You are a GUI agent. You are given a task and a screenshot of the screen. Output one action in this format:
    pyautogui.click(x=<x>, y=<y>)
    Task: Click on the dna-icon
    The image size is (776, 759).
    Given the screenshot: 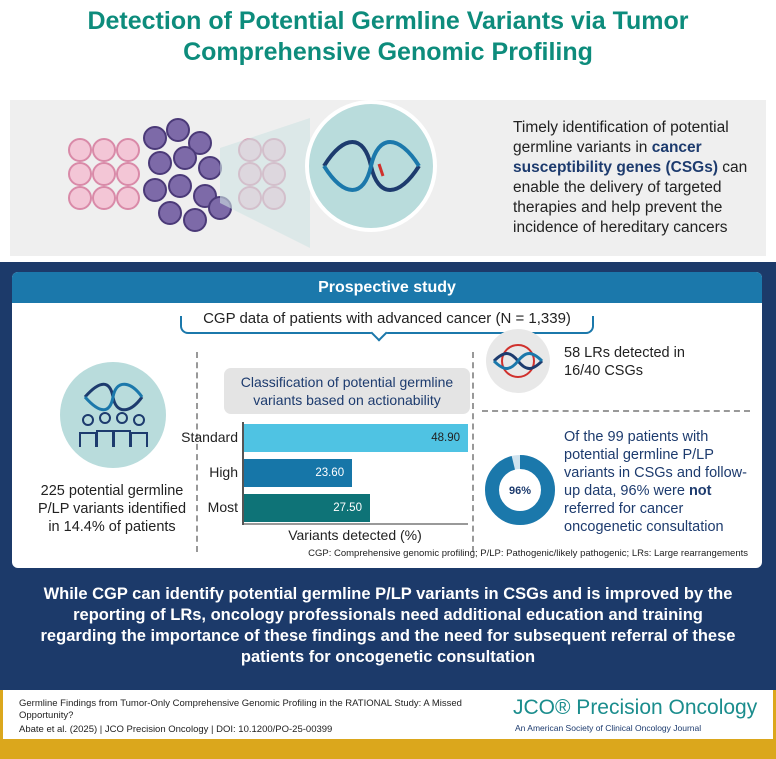 What is the action you would take?
    pyautogui.click(x=371, y=166)
    